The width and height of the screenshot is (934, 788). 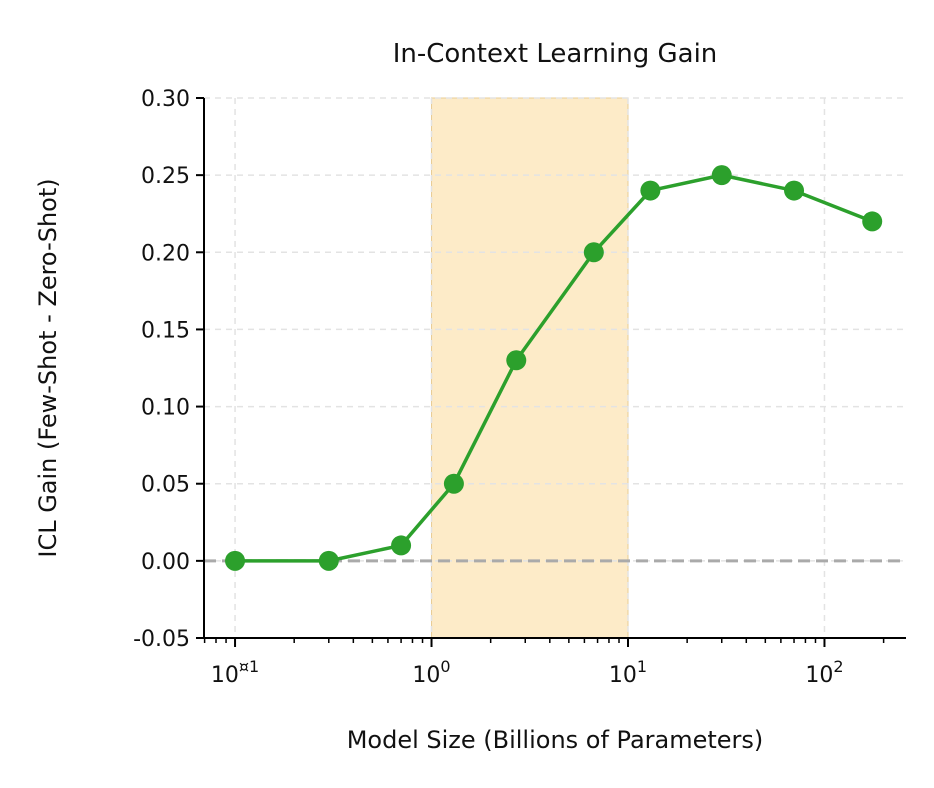 What do you see at coordinates (165, 253) in the screenshot?
I see `y-tick-label: 0.20` at bounding box center [165, 253].